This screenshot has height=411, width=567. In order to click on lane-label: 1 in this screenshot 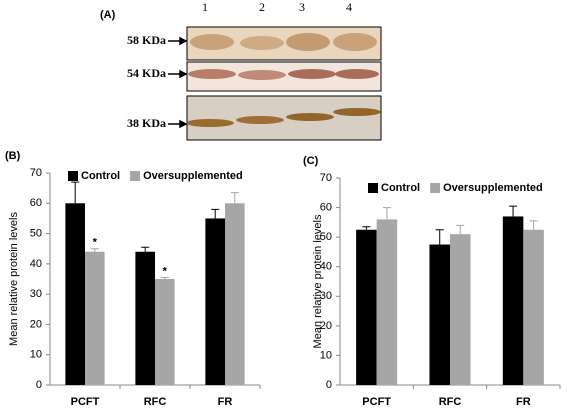, I will do `click(205, 7)`.